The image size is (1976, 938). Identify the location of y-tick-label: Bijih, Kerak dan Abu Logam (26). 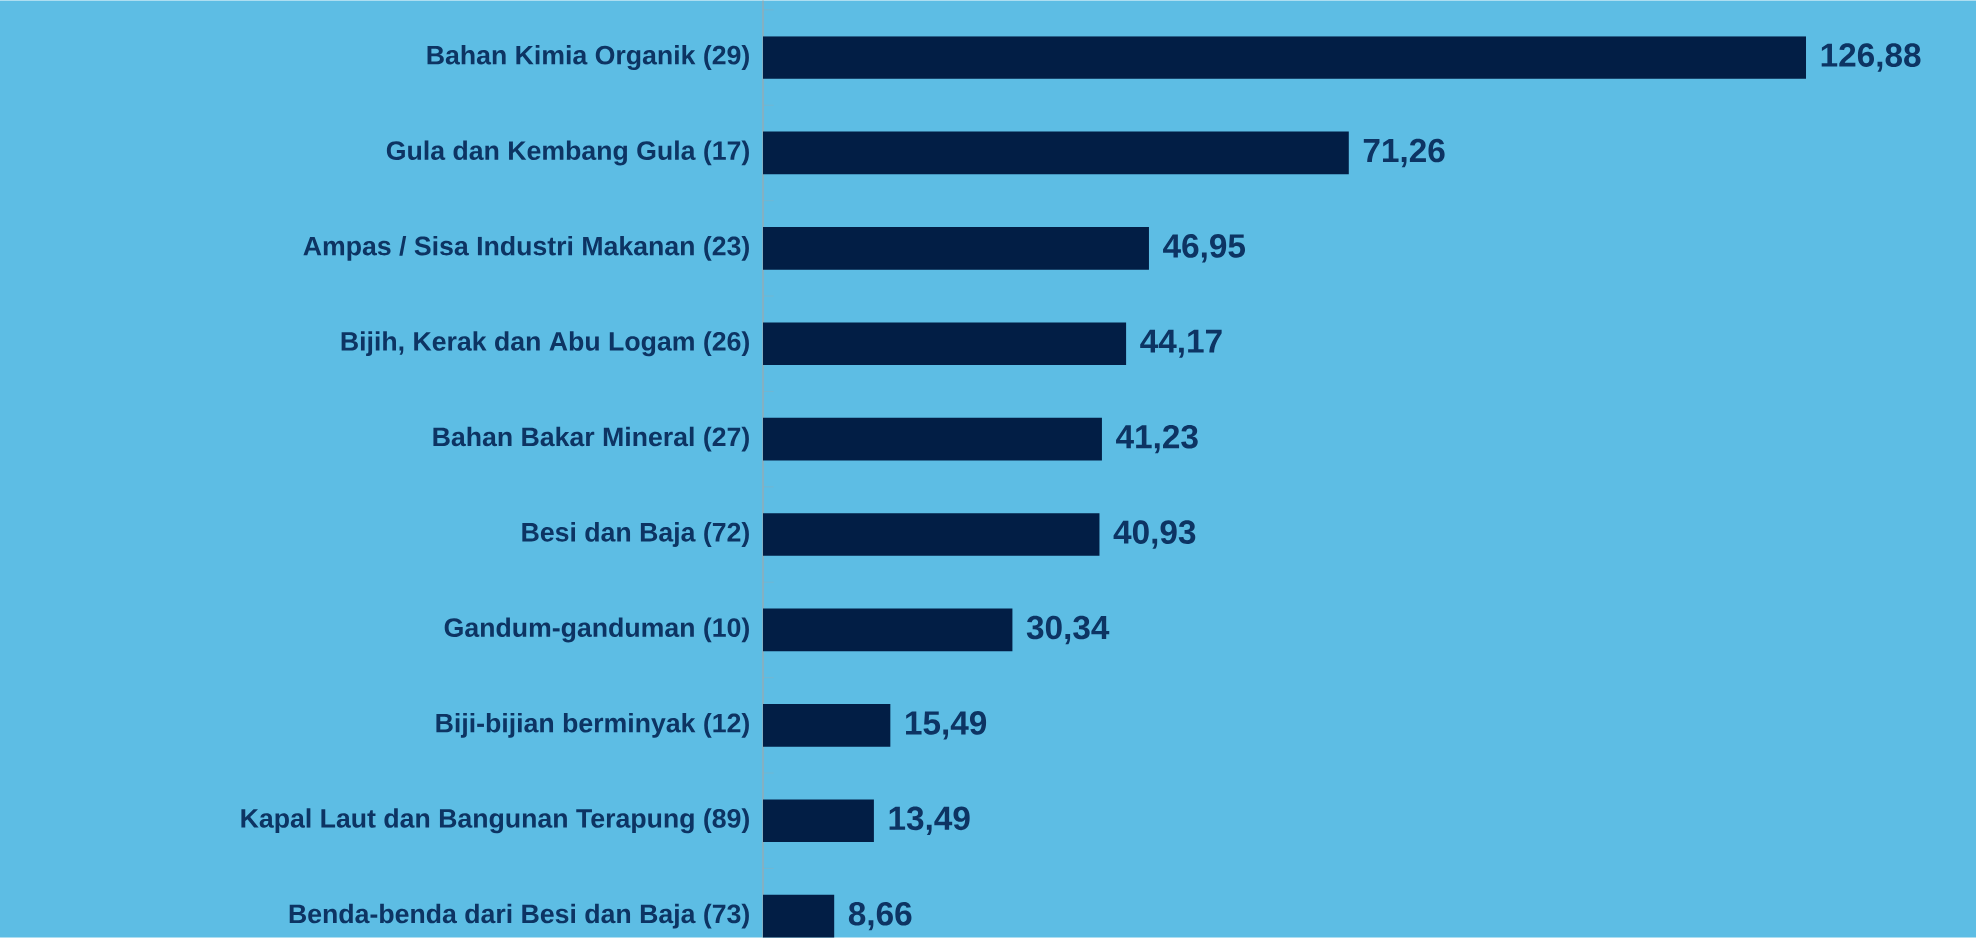
(545, 344).